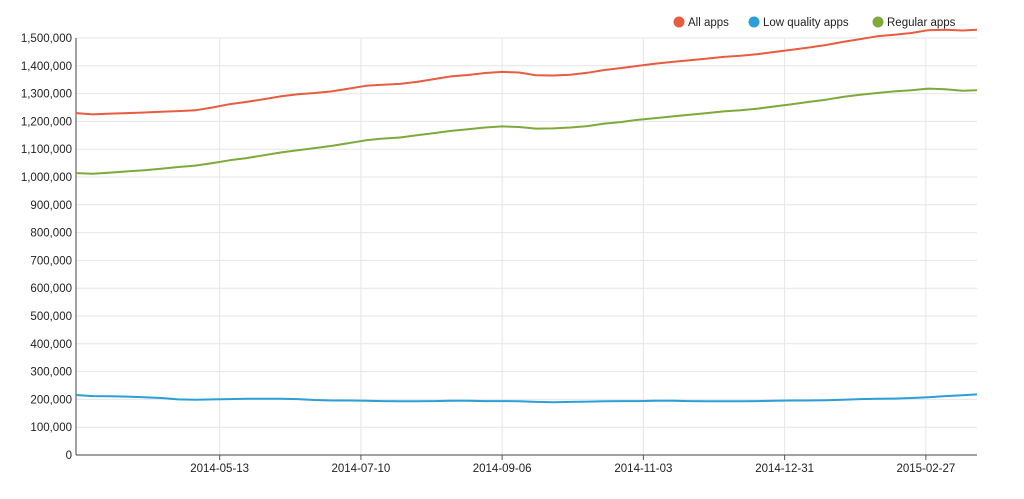 This screenshot has height=499, width=1024. Describe the element at coordinates (502, 469) in the screenshot. I see `x-tick-label: 2014-09-06` at that location.